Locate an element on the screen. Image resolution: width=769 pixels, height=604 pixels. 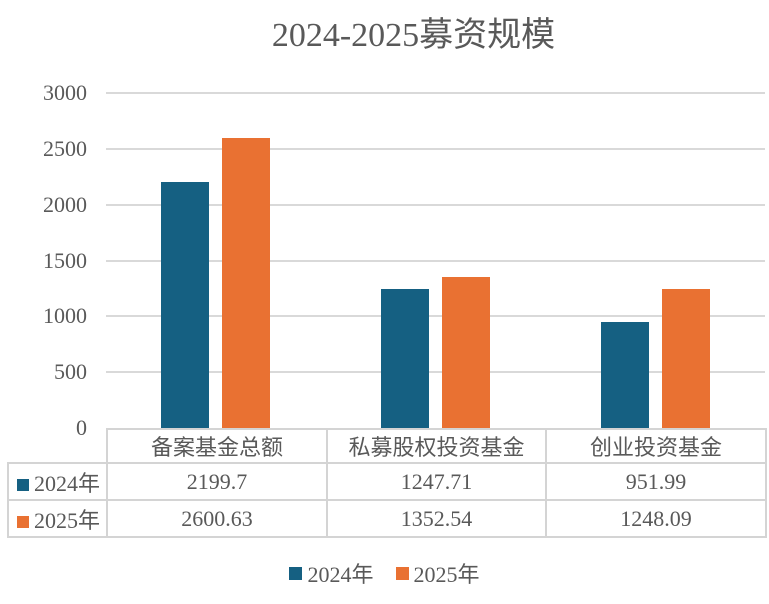
table-category-header: 创业投资基金 is located at coordinates (656, 446).